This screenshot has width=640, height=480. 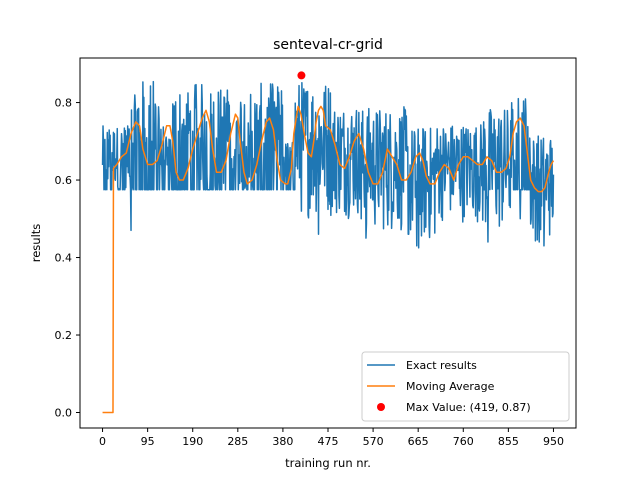 I want to click on max-value-marker, so click(x=301, y=75).